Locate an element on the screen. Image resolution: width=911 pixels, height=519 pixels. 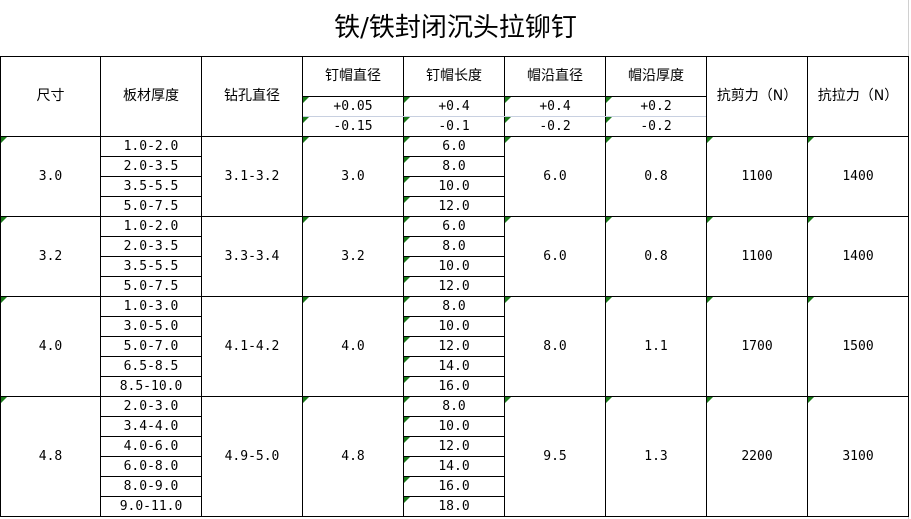
drill-diameter-cell: 3.1-3.2 is located at coordinates (252, 176).